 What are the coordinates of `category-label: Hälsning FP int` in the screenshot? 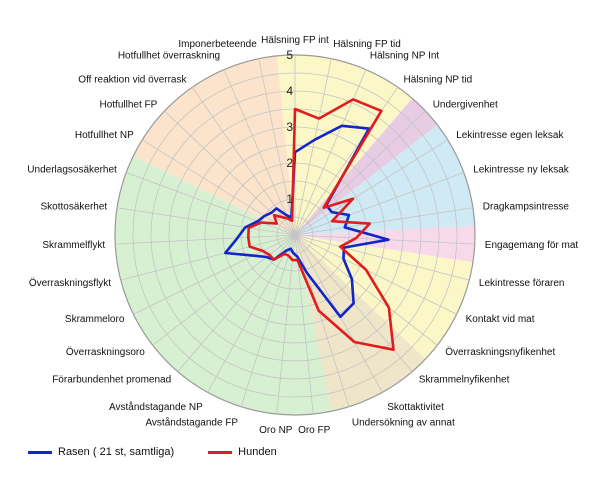 It's located at (295, 40).